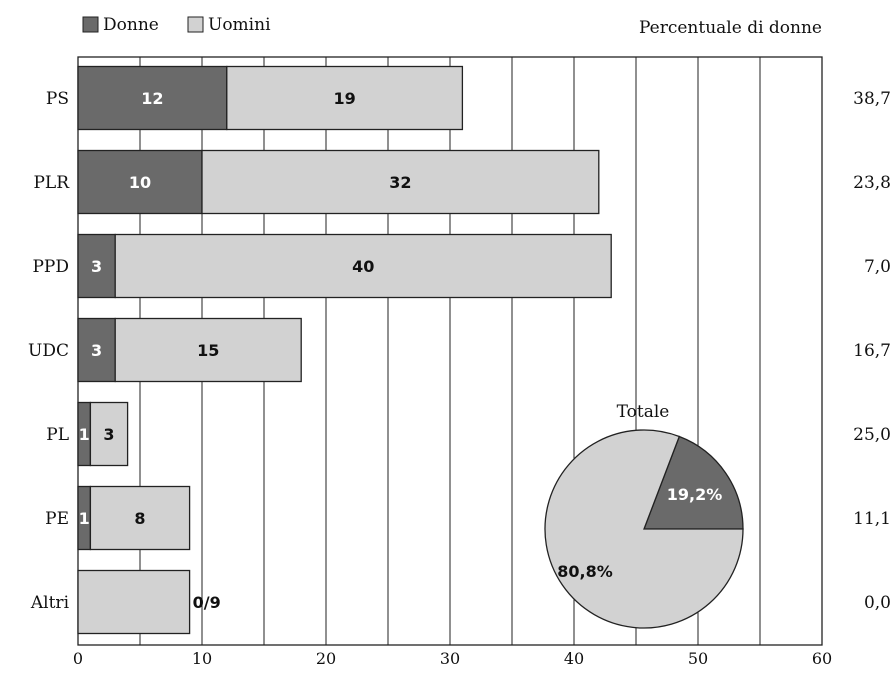 This screenshot has width=896, height=693. What do you see at coordinates (877, 603) in the screenshot?
I see `percent-women-label: 0,0` at bounding box center [877, 603].